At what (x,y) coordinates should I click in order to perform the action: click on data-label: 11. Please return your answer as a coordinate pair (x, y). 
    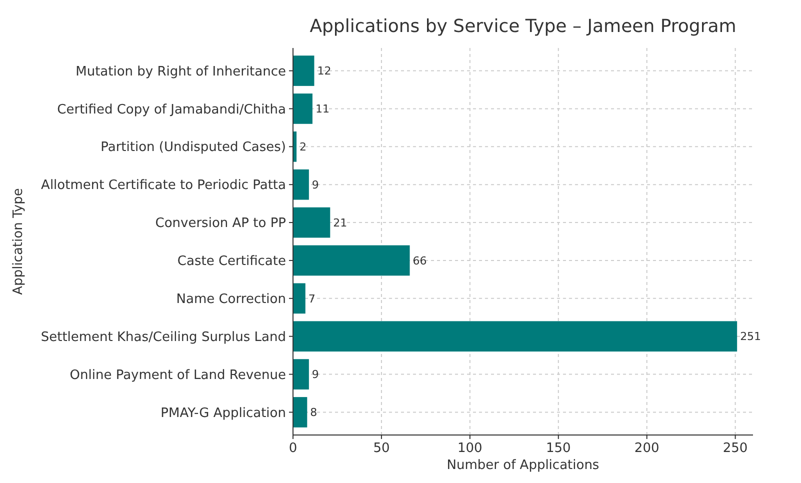
    Looking at the image, I should click on (322, 109).